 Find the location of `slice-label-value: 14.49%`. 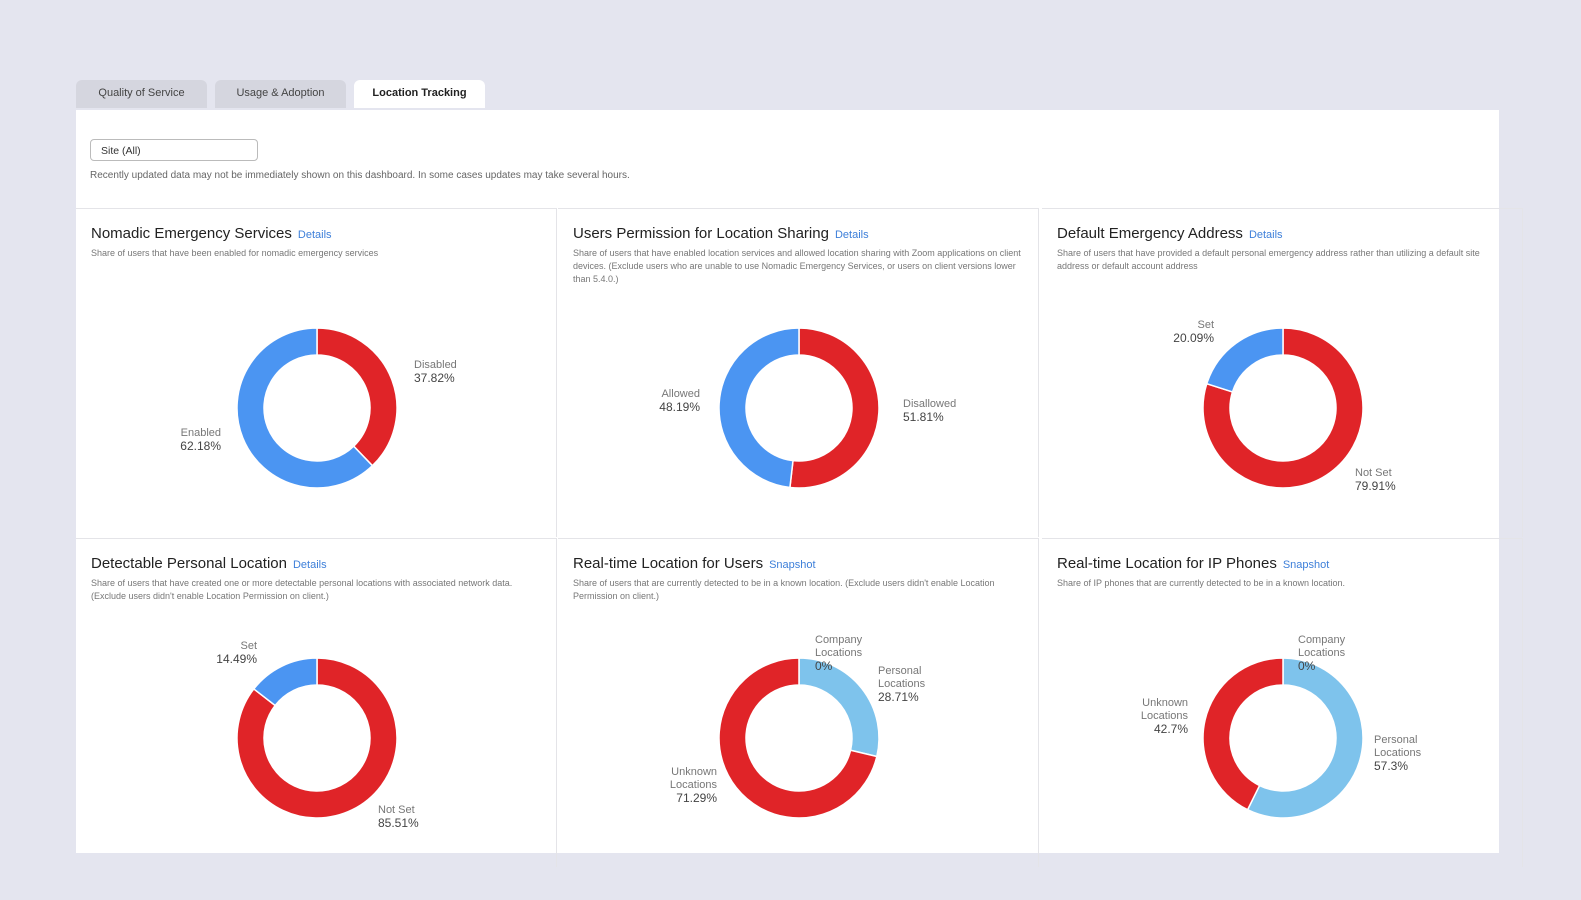

slice-label-value: 14.49% is located at coordinates (236, 659).